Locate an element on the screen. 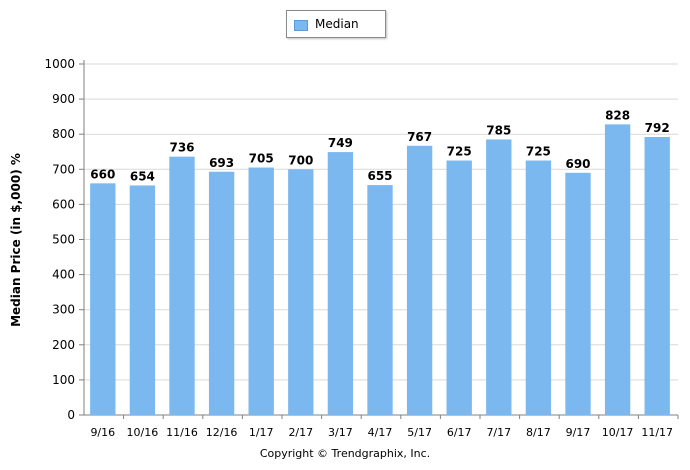 The height and width of the screenshot is (470, 690). y-tick-label: 0 is located at coordinates (71, 415).